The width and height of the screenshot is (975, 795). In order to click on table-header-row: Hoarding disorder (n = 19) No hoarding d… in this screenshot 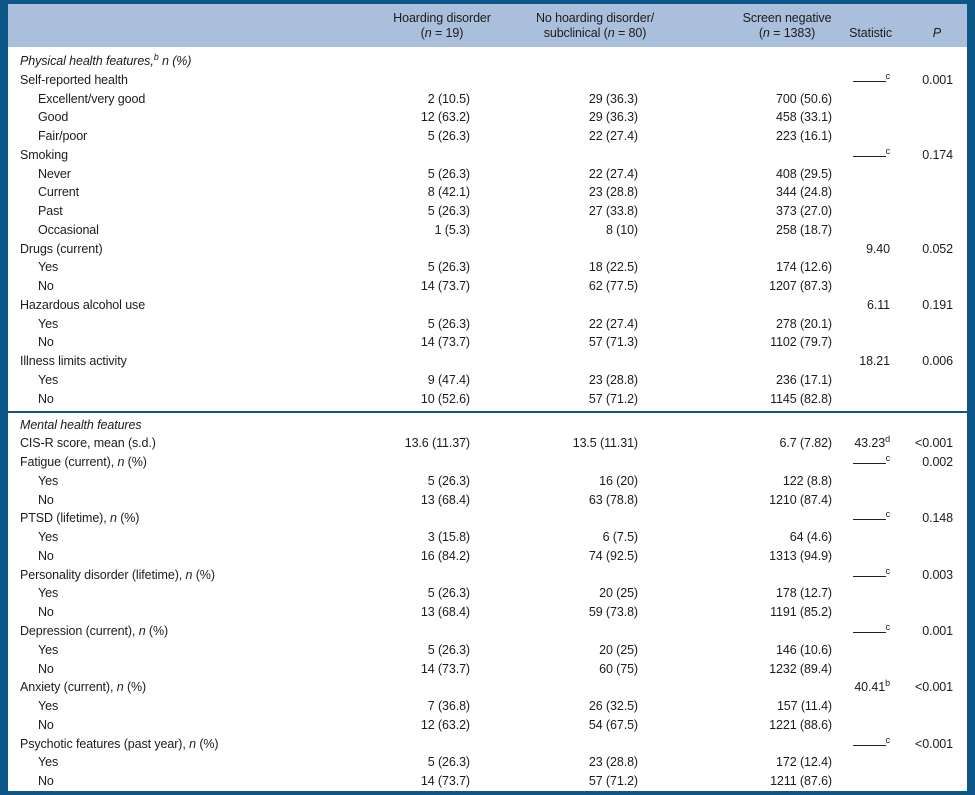, I will do `click(487, 25)`.